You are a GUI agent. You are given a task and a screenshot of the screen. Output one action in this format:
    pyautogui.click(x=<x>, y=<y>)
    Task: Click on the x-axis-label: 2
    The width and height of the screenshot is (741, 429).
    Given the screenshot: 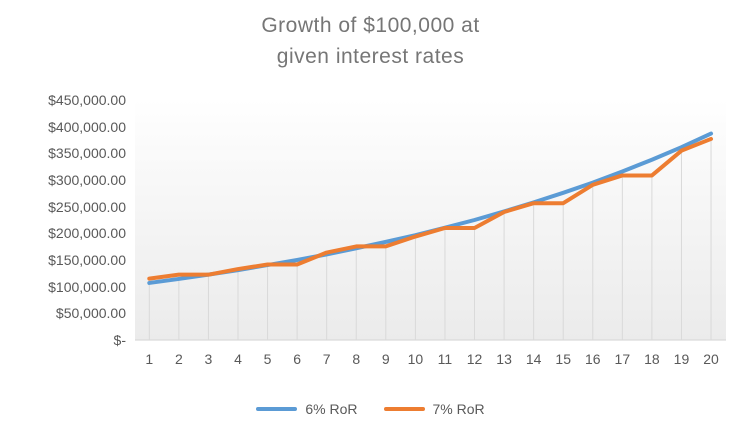 What is the action you would take?
    pyautogui.click(x=178, y=359)
    